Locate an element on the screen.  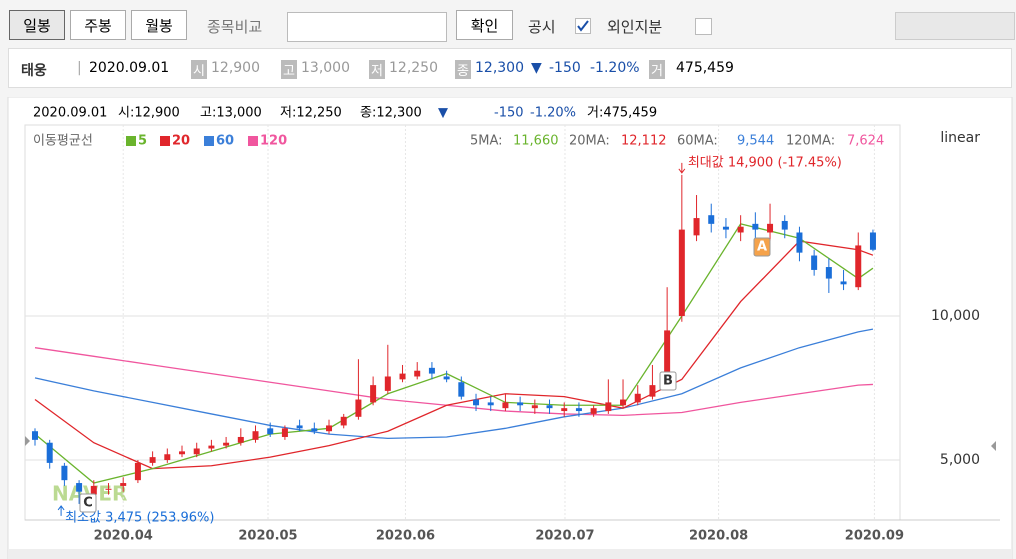
tool-icons is located at coordinates (955, 26).